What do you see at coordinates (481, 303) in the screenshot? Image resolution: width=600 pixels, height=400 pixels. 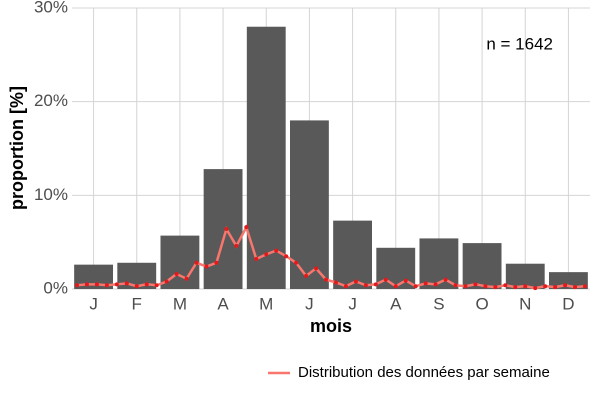 I see `x-tick-label: O` at bounding box center [481, 303].